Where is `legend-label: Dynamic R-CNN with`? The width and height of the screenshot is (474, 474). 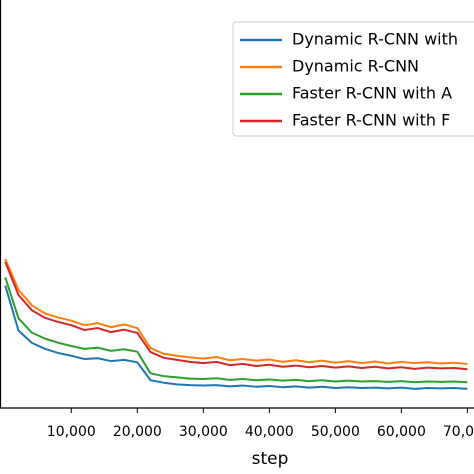 legend-label: Dynamic R-CNN with is located at coordinates (375, 39).